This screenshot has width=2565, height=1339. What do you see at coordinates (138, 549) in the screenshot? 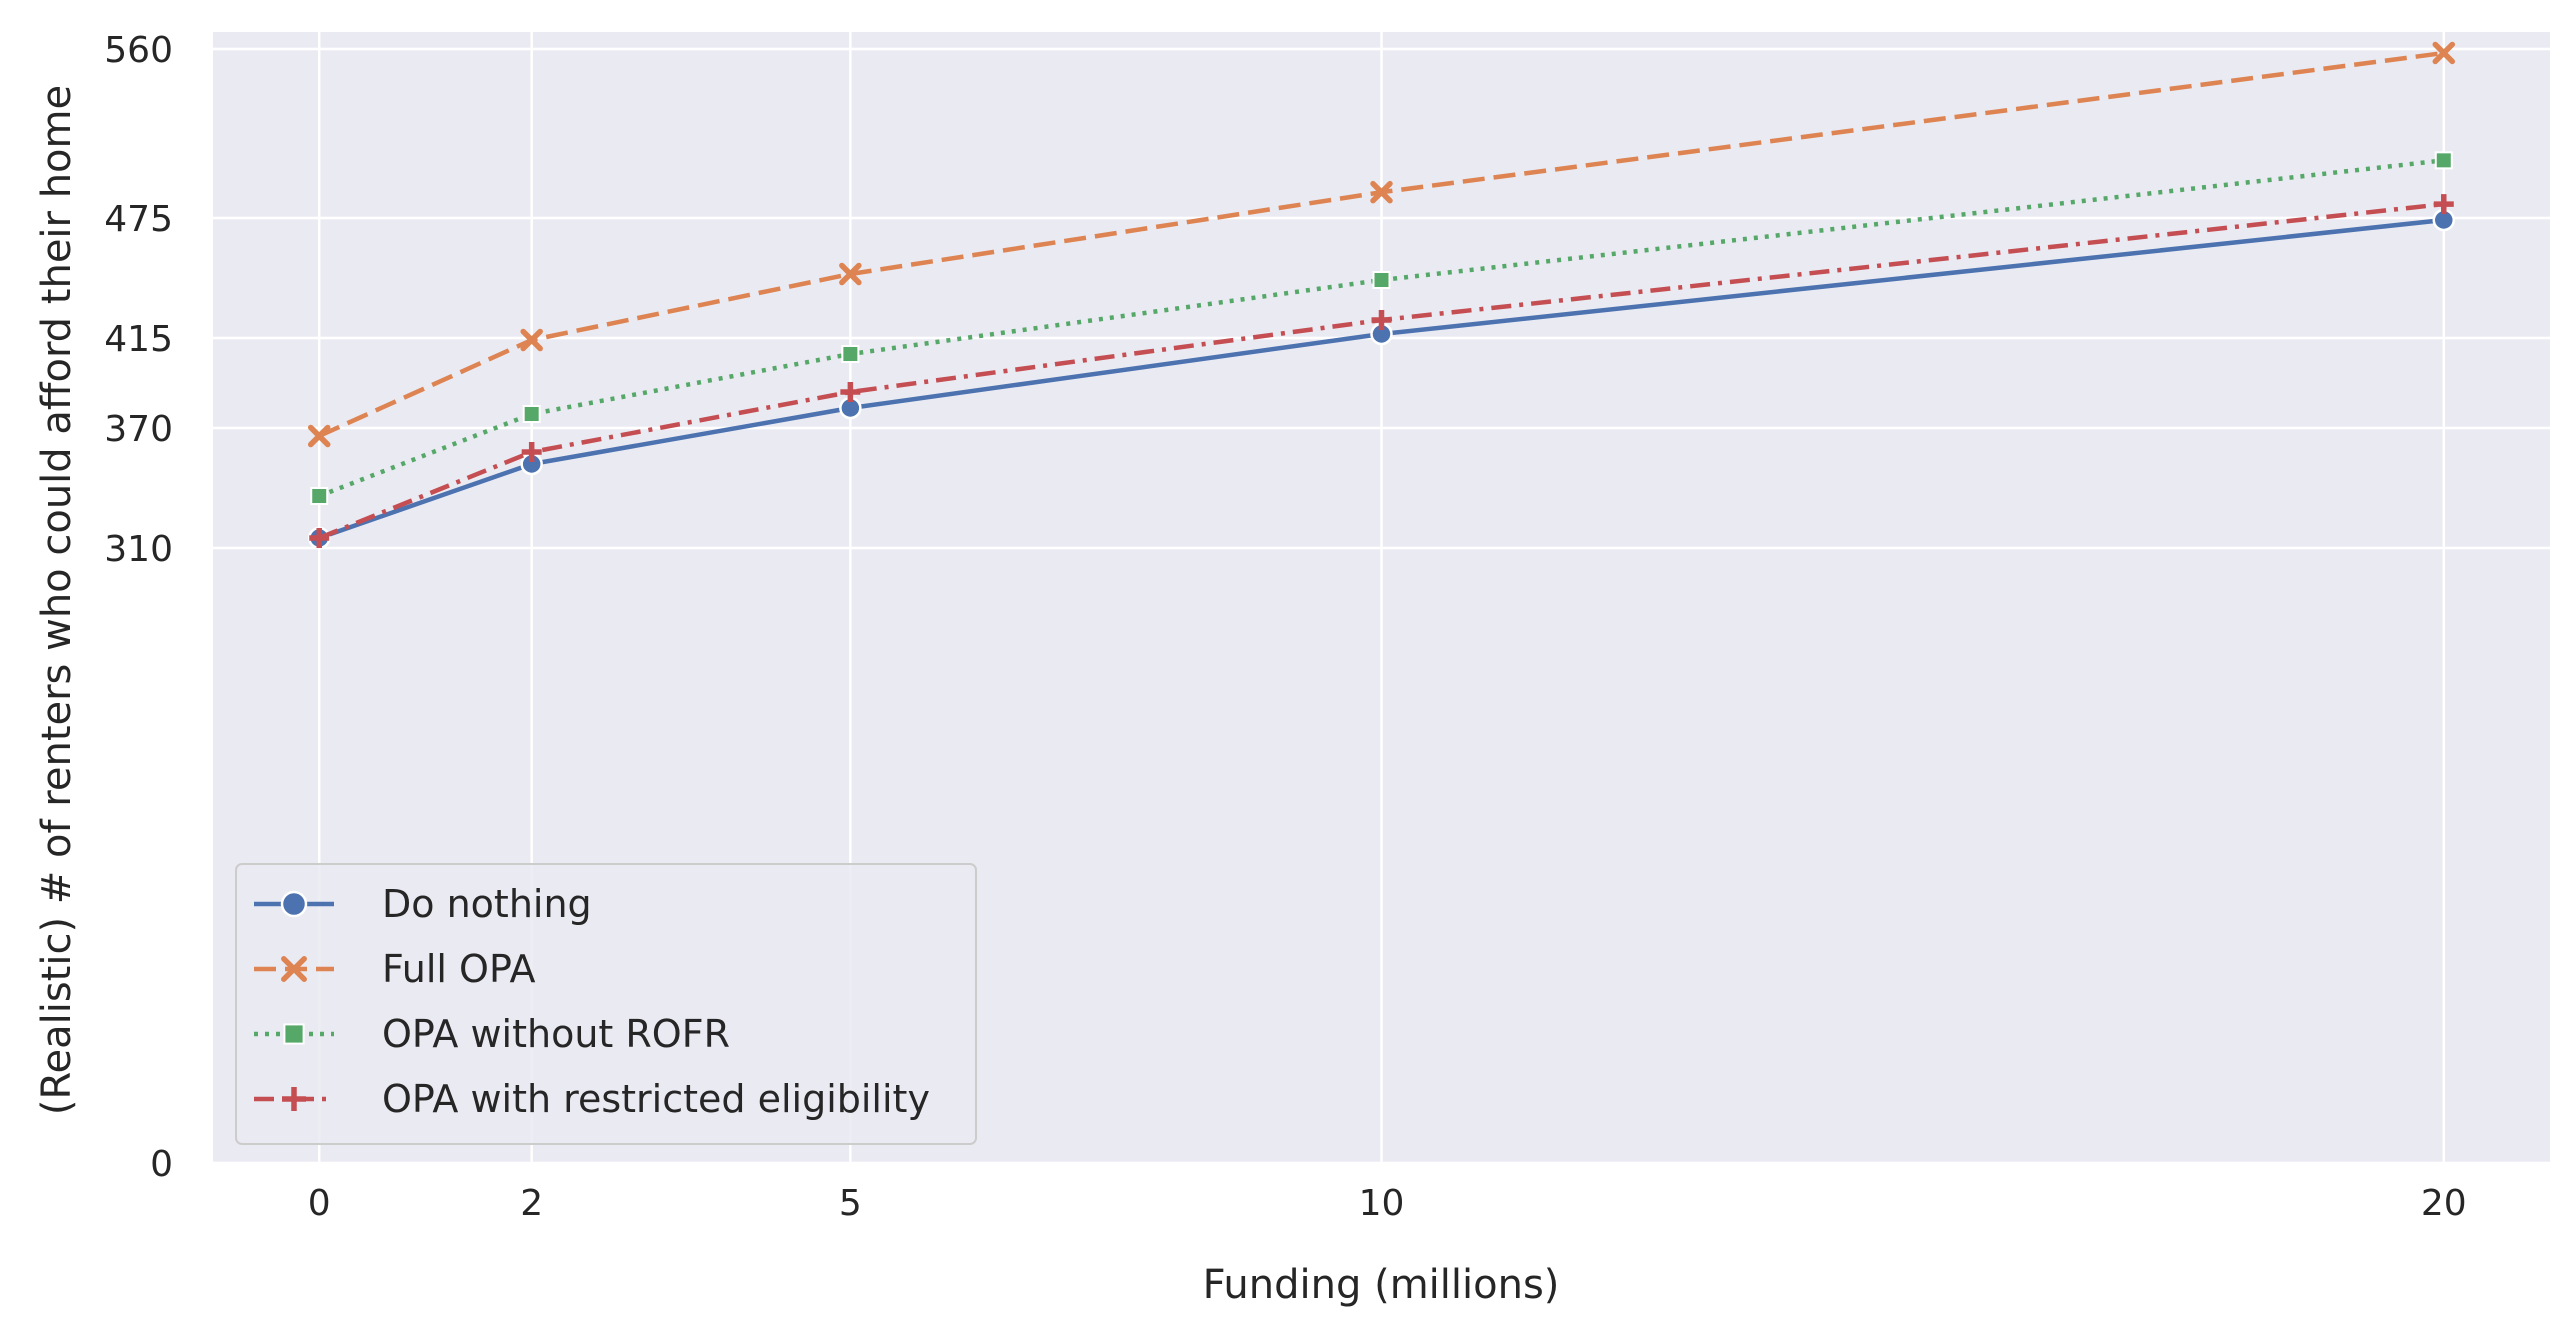
I see `y-tick-label: 310` at bounding box center [138, 549].